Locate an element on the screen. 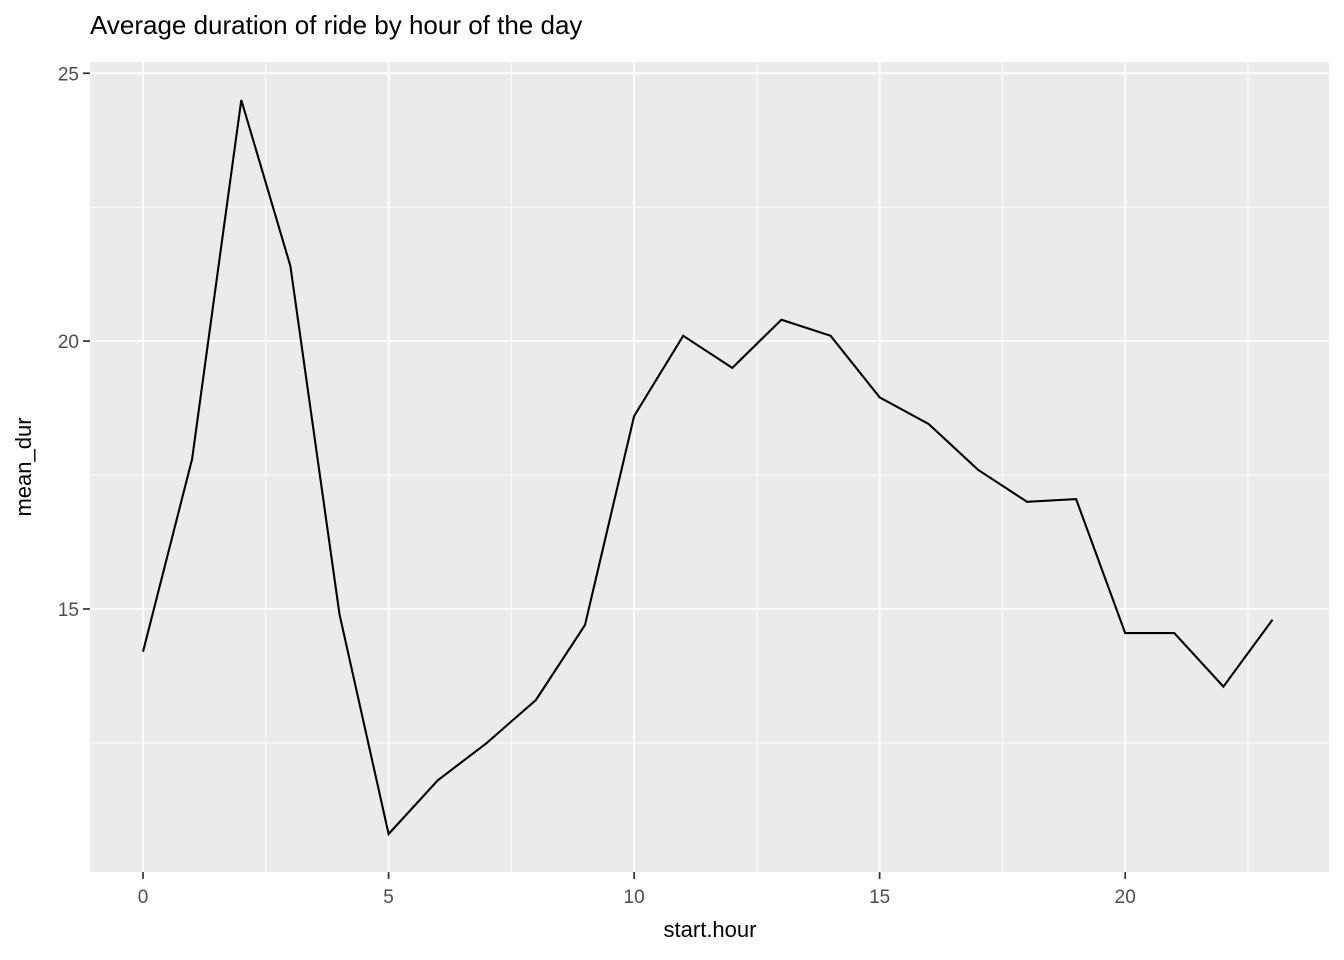 The image size is (1344, 960). x-tick-label: 5 is located at coordinates (388, 897).